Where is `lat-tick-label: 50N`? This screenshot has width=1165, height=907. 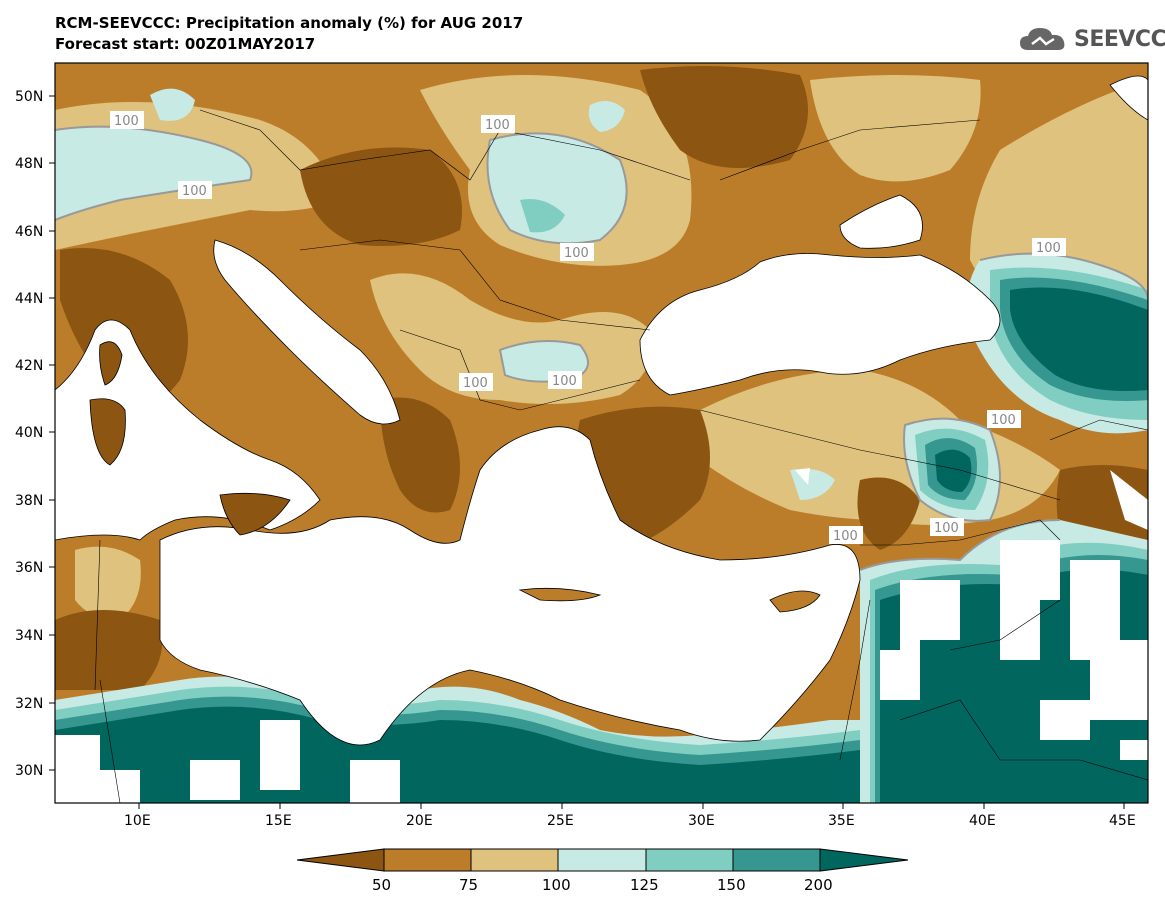
lat-tick-label: 50N is located at coordinates (29, 97).